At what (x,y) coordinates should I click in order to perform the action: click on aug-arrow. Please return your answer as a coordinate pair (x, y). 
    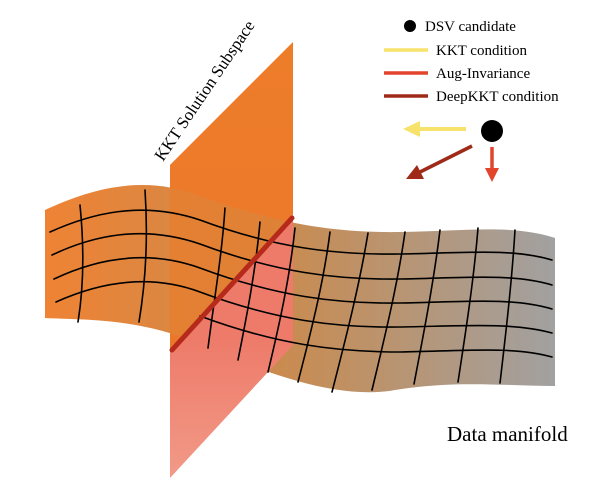
    Looking at the image, I should click on (492, 164).